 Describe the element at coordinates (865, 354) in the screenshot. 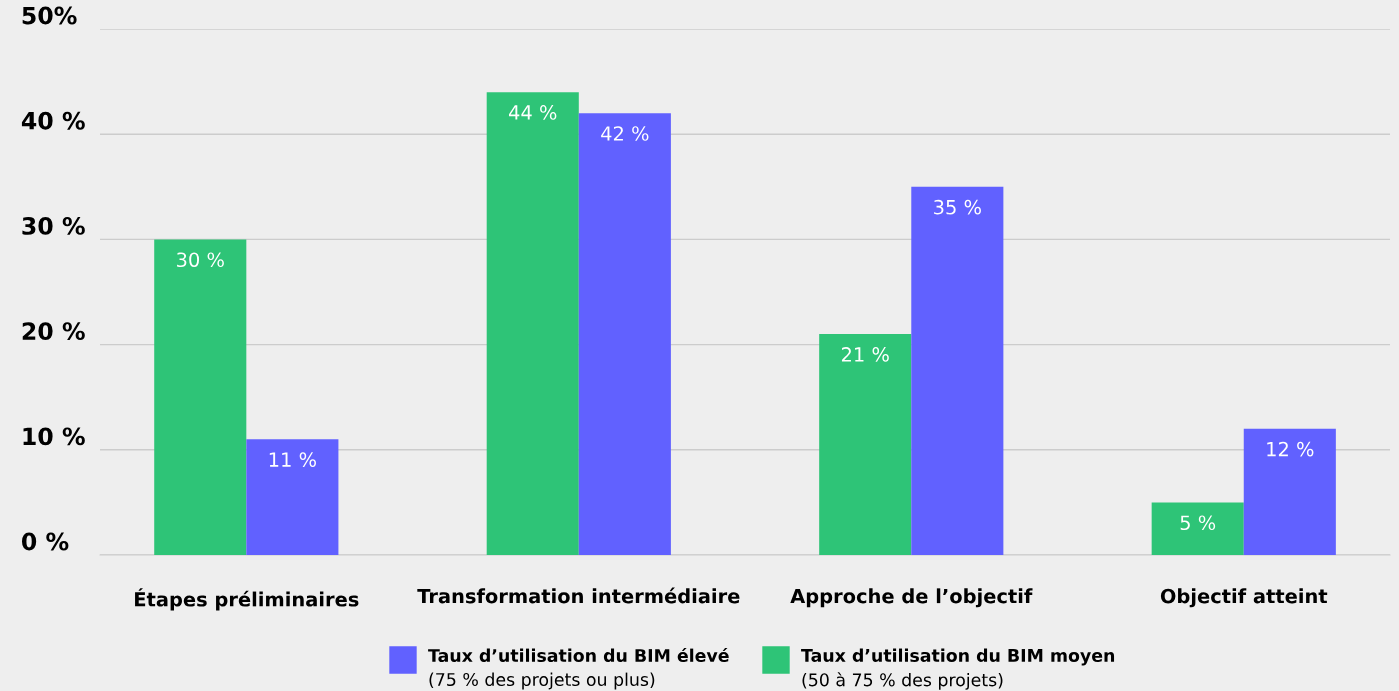

I see `data-label: 21 %` at that location.